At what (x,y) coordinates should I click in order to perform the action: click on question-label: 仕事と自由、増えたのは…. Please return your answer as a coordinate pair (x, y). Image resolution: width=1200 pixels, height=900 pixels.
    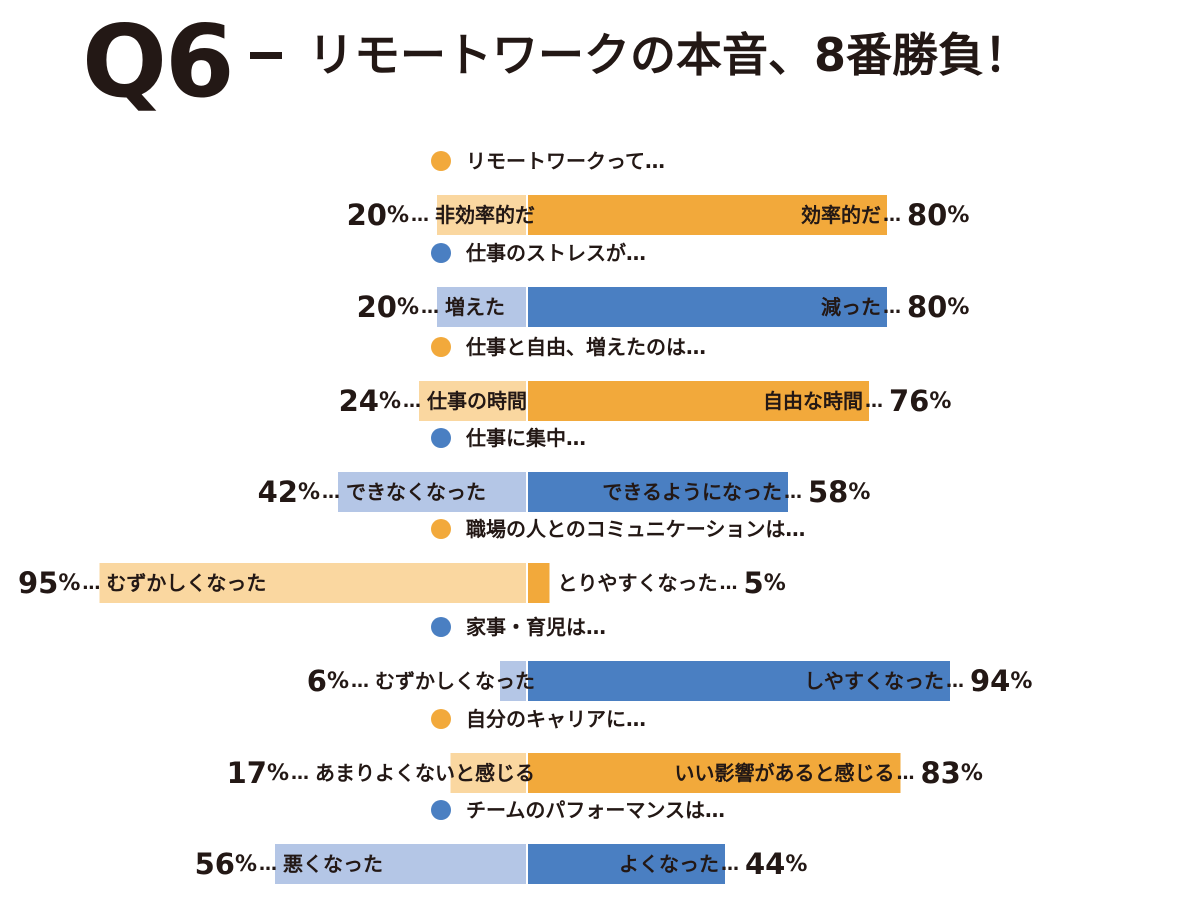
    Looking at the image, I should click on (585, 347).